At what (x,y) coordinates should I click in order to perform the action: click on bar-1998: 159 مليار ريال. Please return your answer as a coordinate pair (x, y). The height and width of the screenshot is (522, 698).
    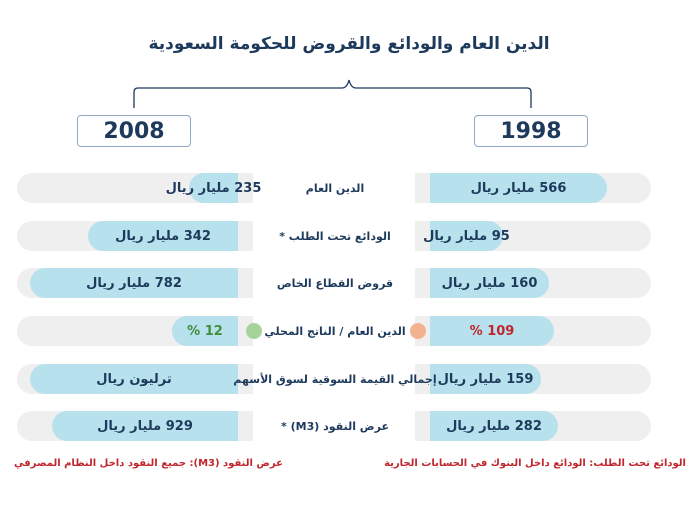
    Looking at the image, I should click on (485, 379).